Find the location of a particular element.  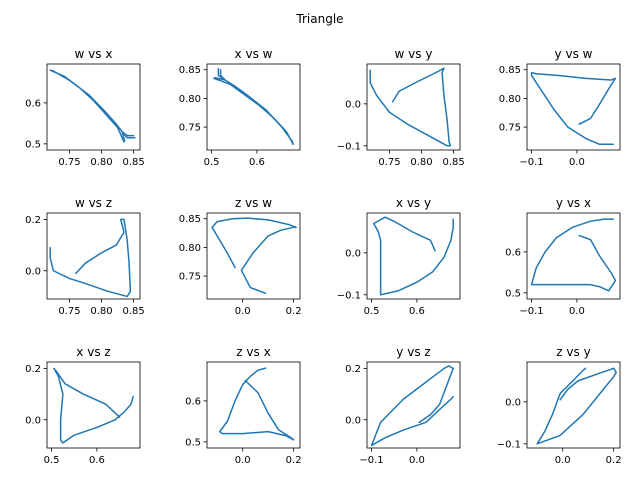

subplot: y vs x −0.1 0.0 0.5 0.6 is located at coordinates (563, 256).